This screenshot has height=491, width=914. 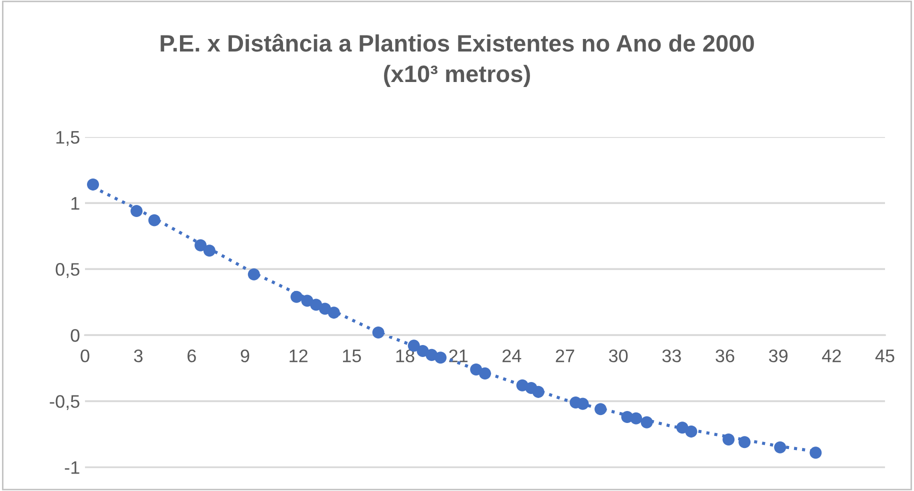 I want to click on x-tick-label: 0, so click(x=85, y=356).